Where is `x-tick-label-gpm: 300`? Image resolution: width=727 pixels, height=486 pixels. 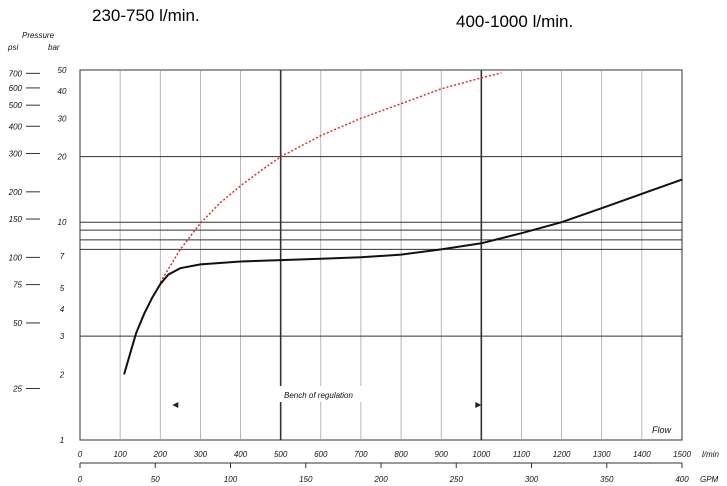 x-tick-label-gpm: 300 is located at coordinates (532, 479).